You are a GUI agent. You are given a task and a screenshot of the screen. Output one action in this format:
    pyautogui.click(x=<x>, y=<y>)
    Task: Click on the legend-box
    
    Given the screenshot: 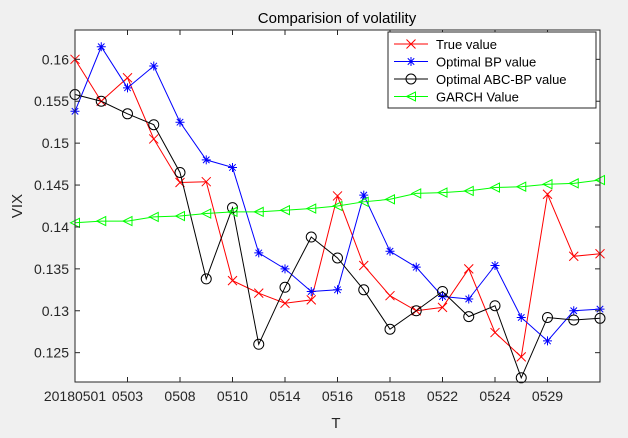 What is the action you would take?
    pyautogui.click(x=492, y=70)
    